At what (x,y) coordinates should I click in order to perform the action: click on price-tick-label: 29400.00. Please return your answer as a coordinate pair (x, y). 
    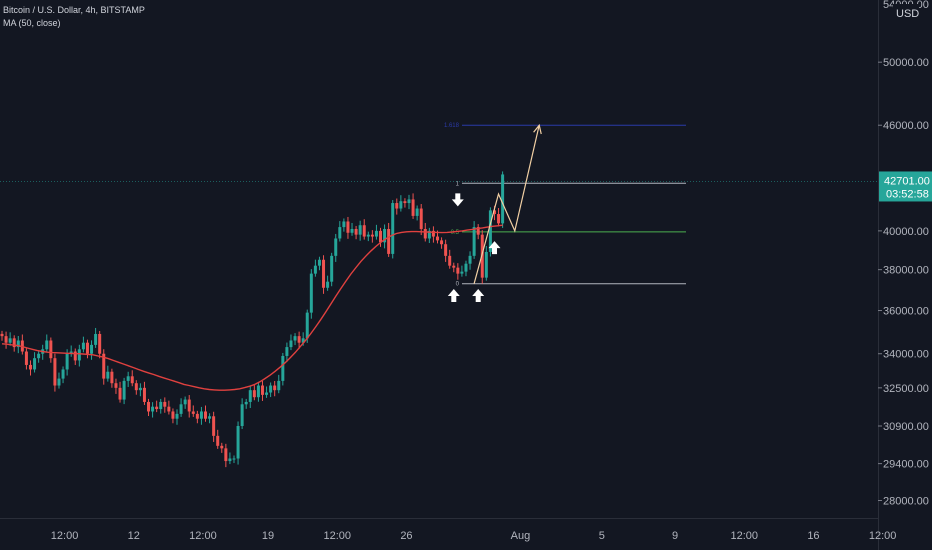
    Looking at the image, I should click on (906, 465).